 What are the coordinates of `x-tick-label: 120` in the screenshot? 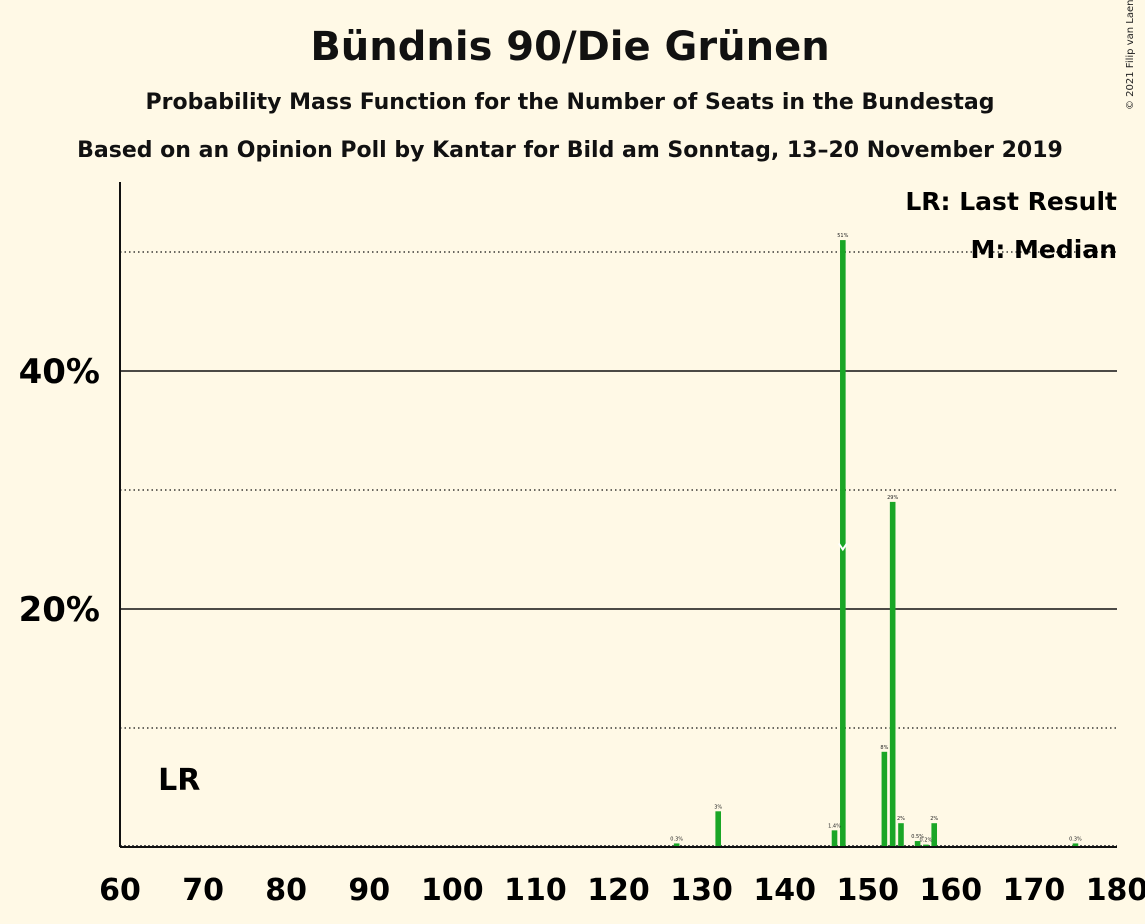 It's located at (618, 890).